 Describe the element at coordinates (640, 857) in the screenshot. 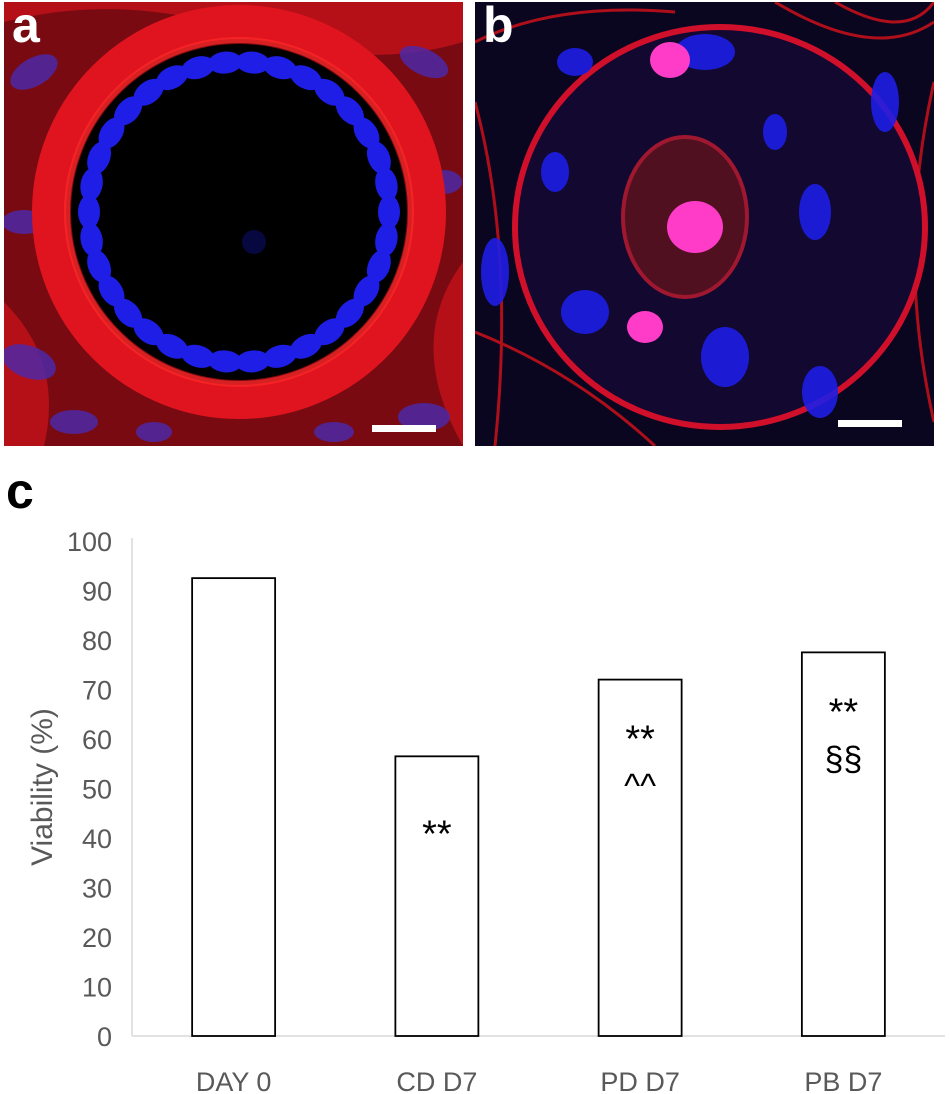

I see `bar-pd-d7` at that location.